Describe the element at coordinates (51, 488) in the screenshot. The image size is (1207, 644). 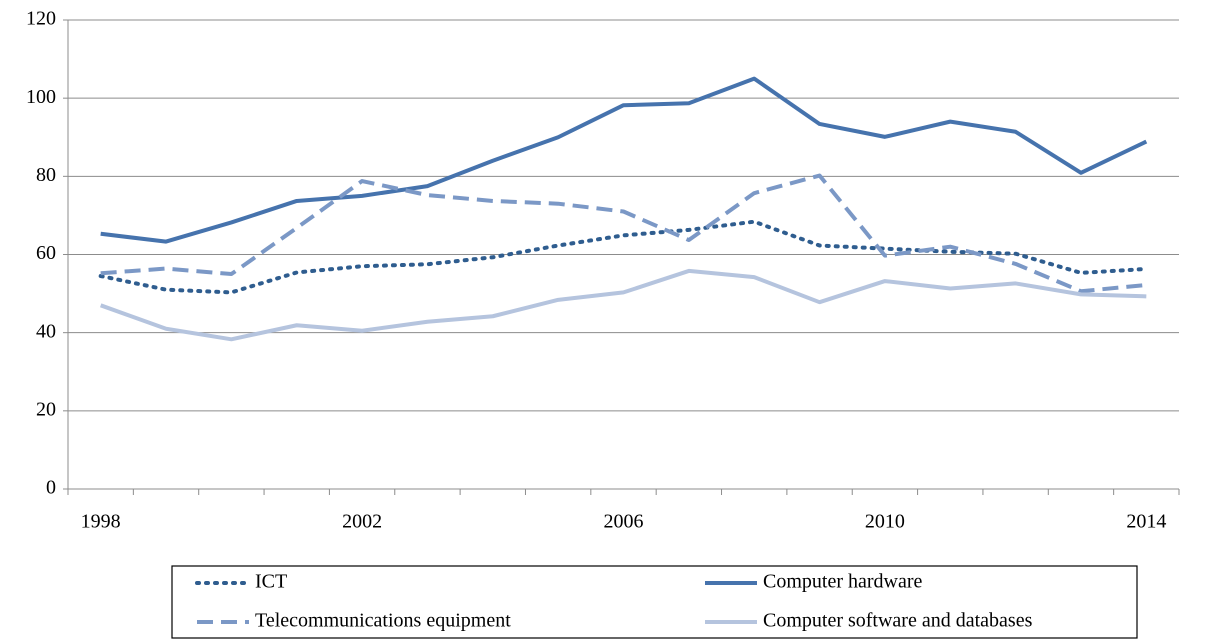
I see `y-tick-label: 0` at that location.